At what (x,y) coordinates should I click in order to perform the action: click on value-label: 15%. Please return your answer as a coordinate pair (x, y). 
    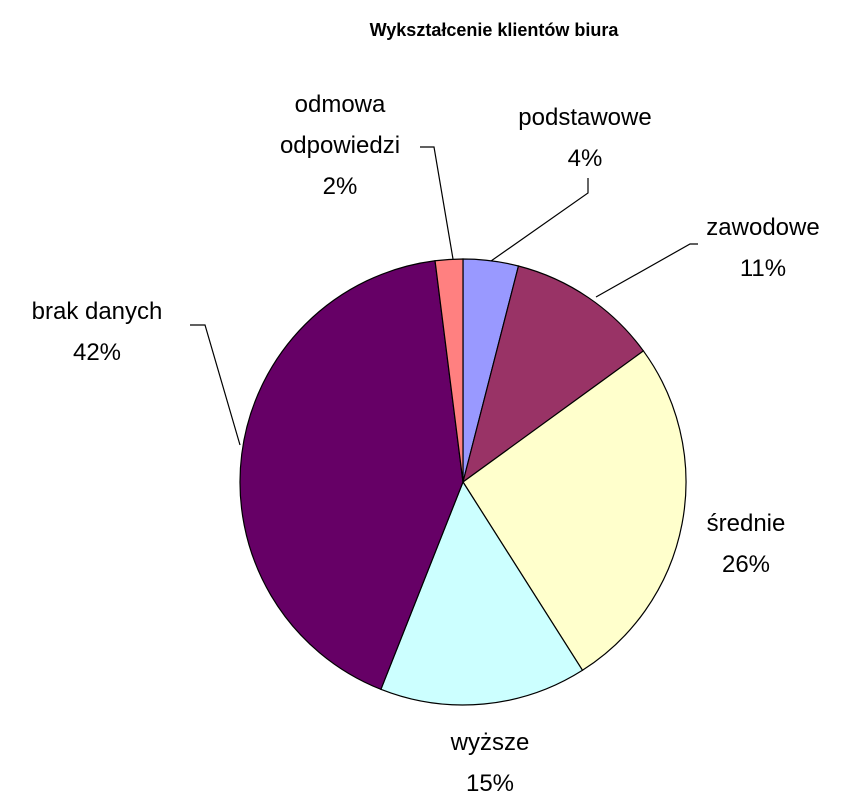
    Looking at the image, I should click on (490, 781).